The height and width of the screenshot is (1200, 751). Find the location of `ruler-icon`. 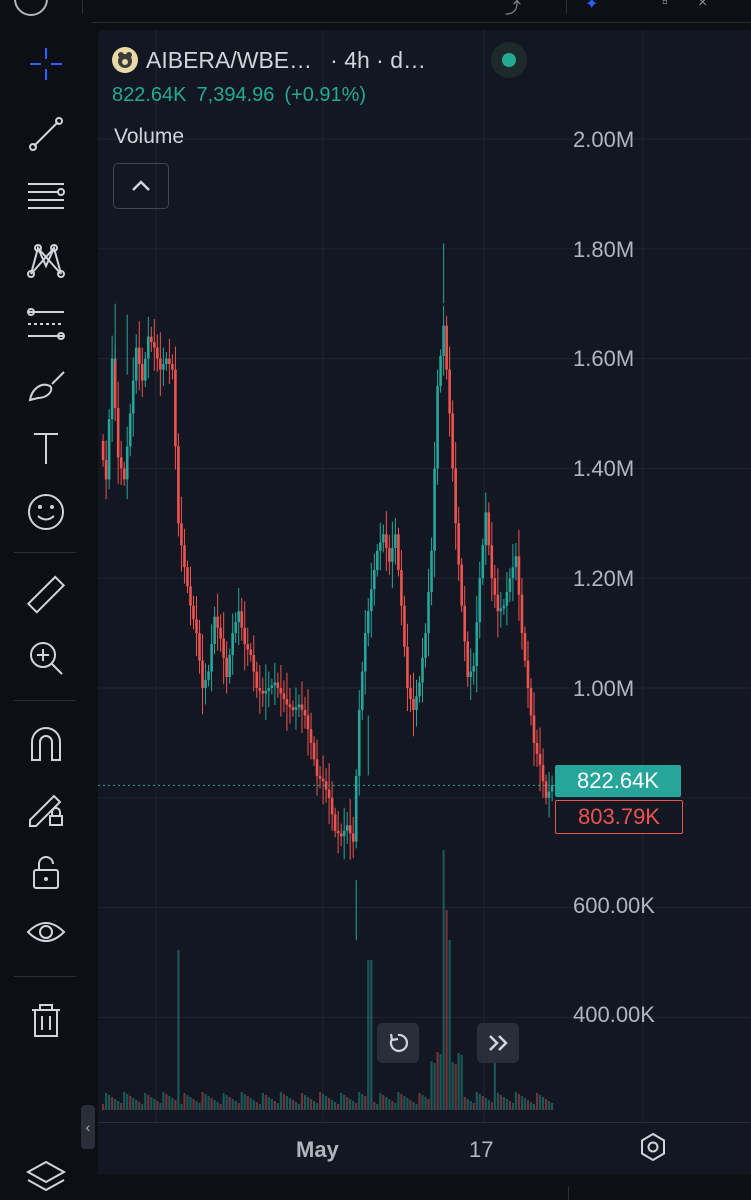

ruler-icon is located at coordinates (46, 594).